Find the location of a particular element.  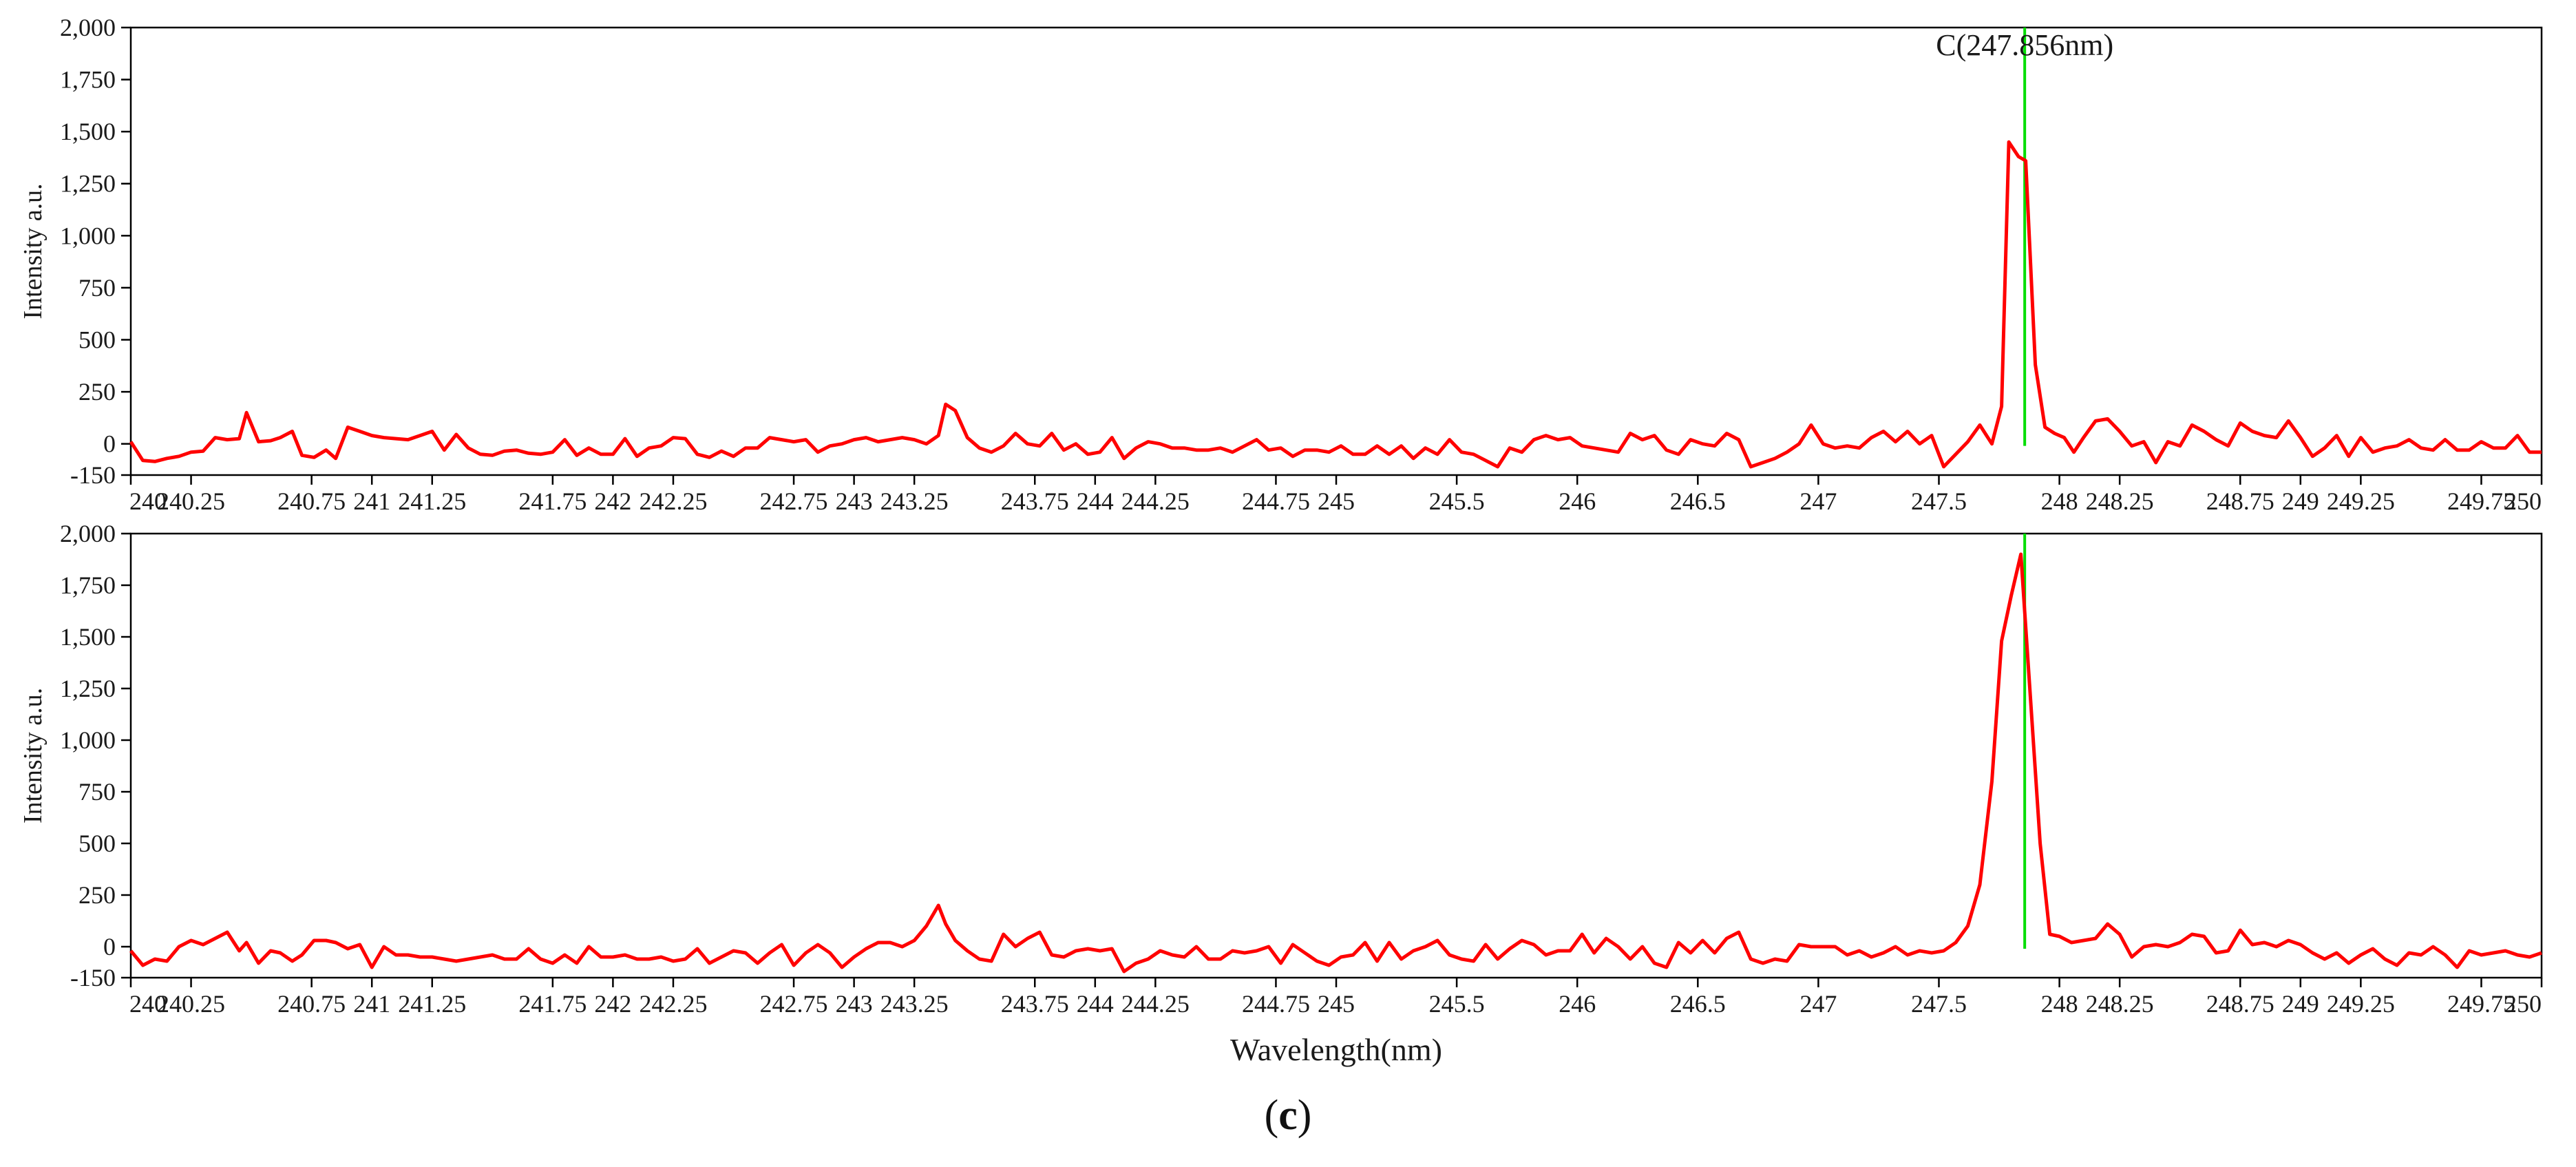

figure-caption: (c) is located at coordinates (1288, 1115).